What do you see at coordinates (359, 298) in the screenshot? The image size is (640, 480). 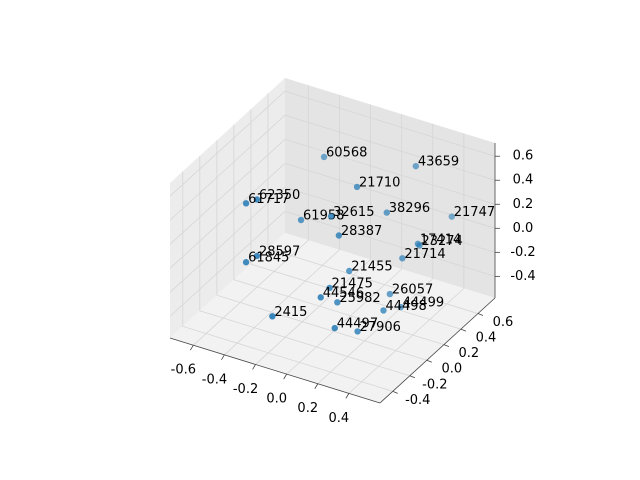 I see `point-label: 25982` at bounding box center [359, 298].